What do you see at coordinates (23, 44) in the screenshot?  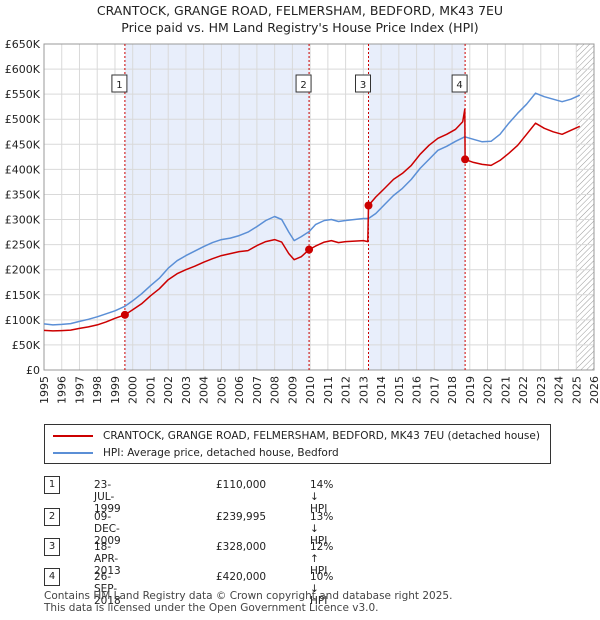 I see `y-tick-label: £650K` at bounding box center [23, 44].